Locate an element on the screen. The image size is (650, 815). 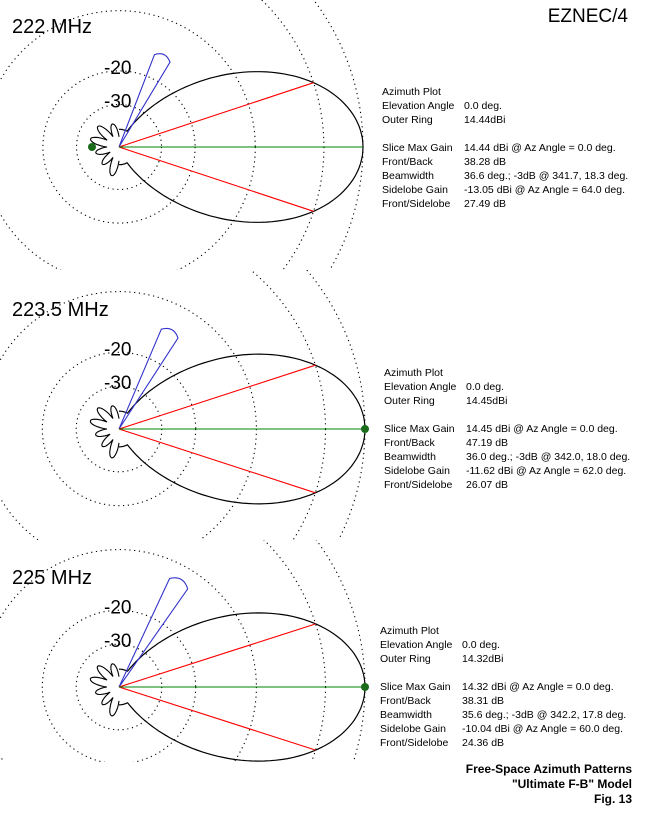
info-front-back-value: 47.19 dB is located at coordinates (487, 443).